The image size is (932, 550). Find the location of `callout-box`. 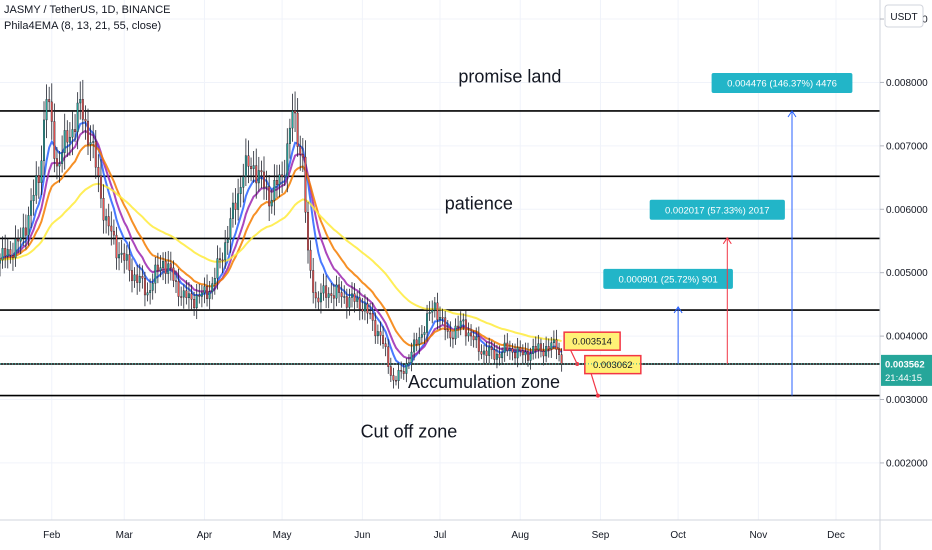

callout-box is located at coordinates (613, 364).